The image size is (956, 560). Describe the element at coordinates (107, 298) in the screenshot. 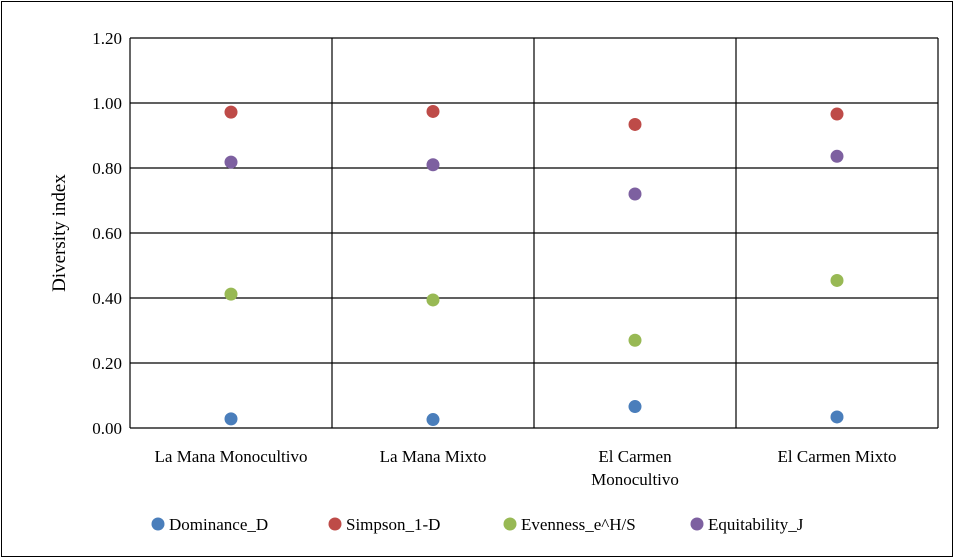

I see `y-tick-label: 0.40` at that location.